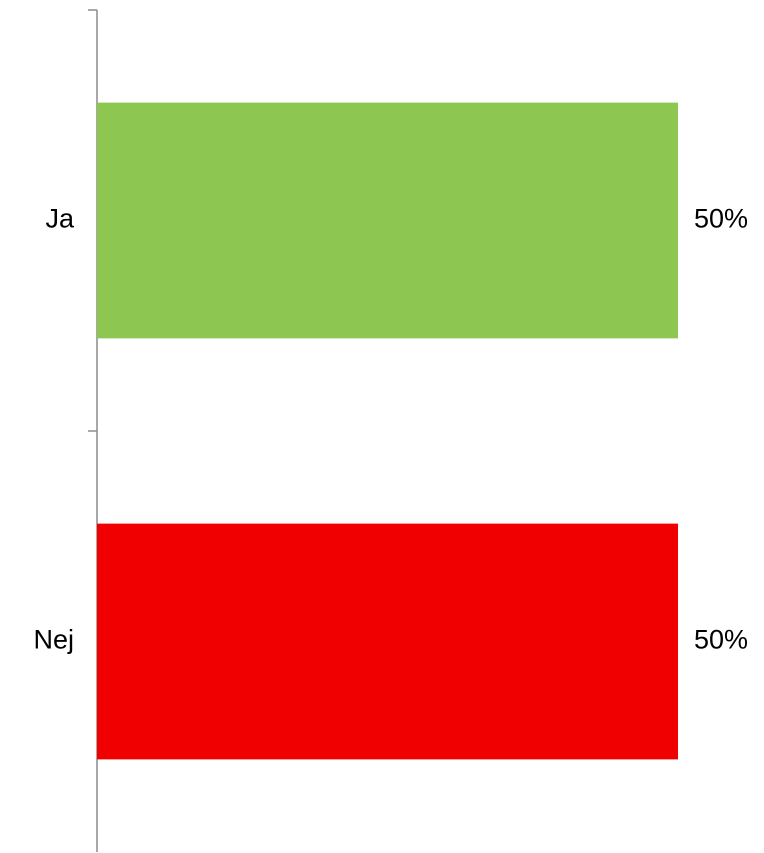  What do you see at coordinates (93, 430) in the screenshot?
I see `y-axis` at bounding box center [93, 430].